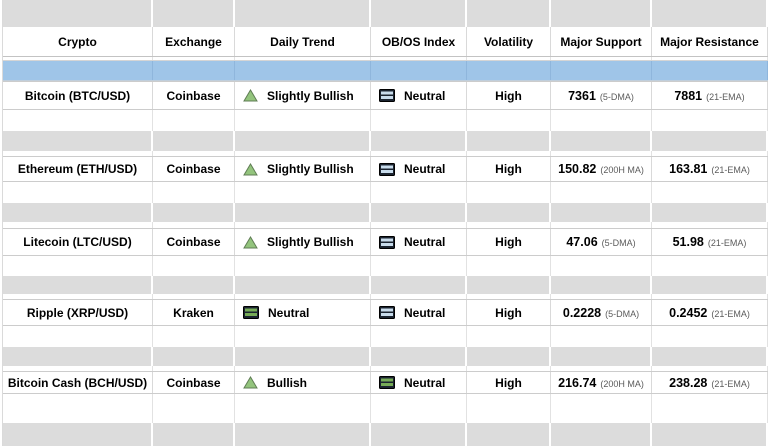 The height and width of the screenshot is (446, 768). What do you see at coordinates (78, 41) in the screenshot?
I see `header-cell-crypto: Crypto` at bounding box center [78, 41].